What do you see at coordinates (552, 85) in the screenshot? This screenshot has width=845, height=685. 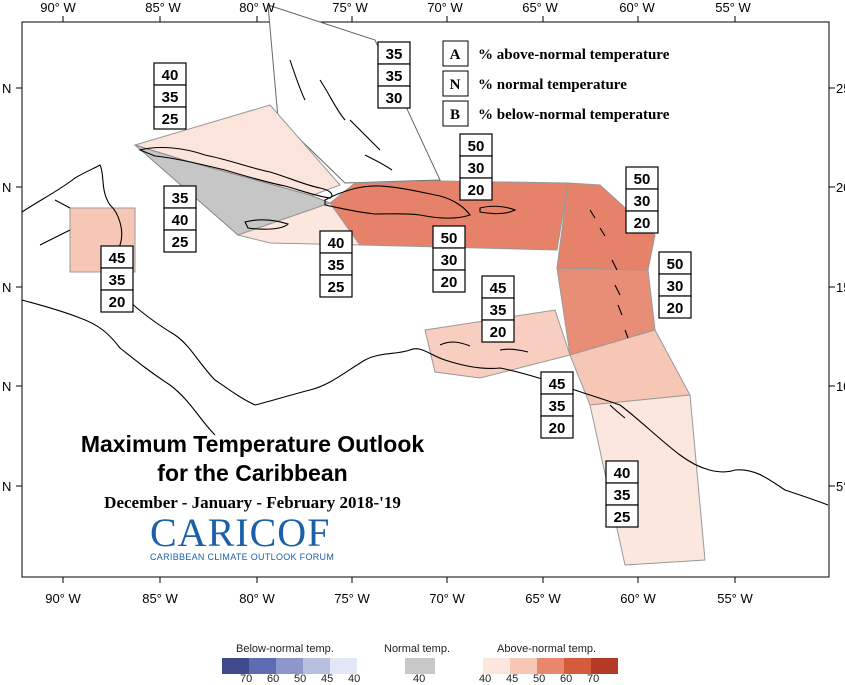 I see `key-text-normal: % normal temperature` at bounding box center [552, 85].